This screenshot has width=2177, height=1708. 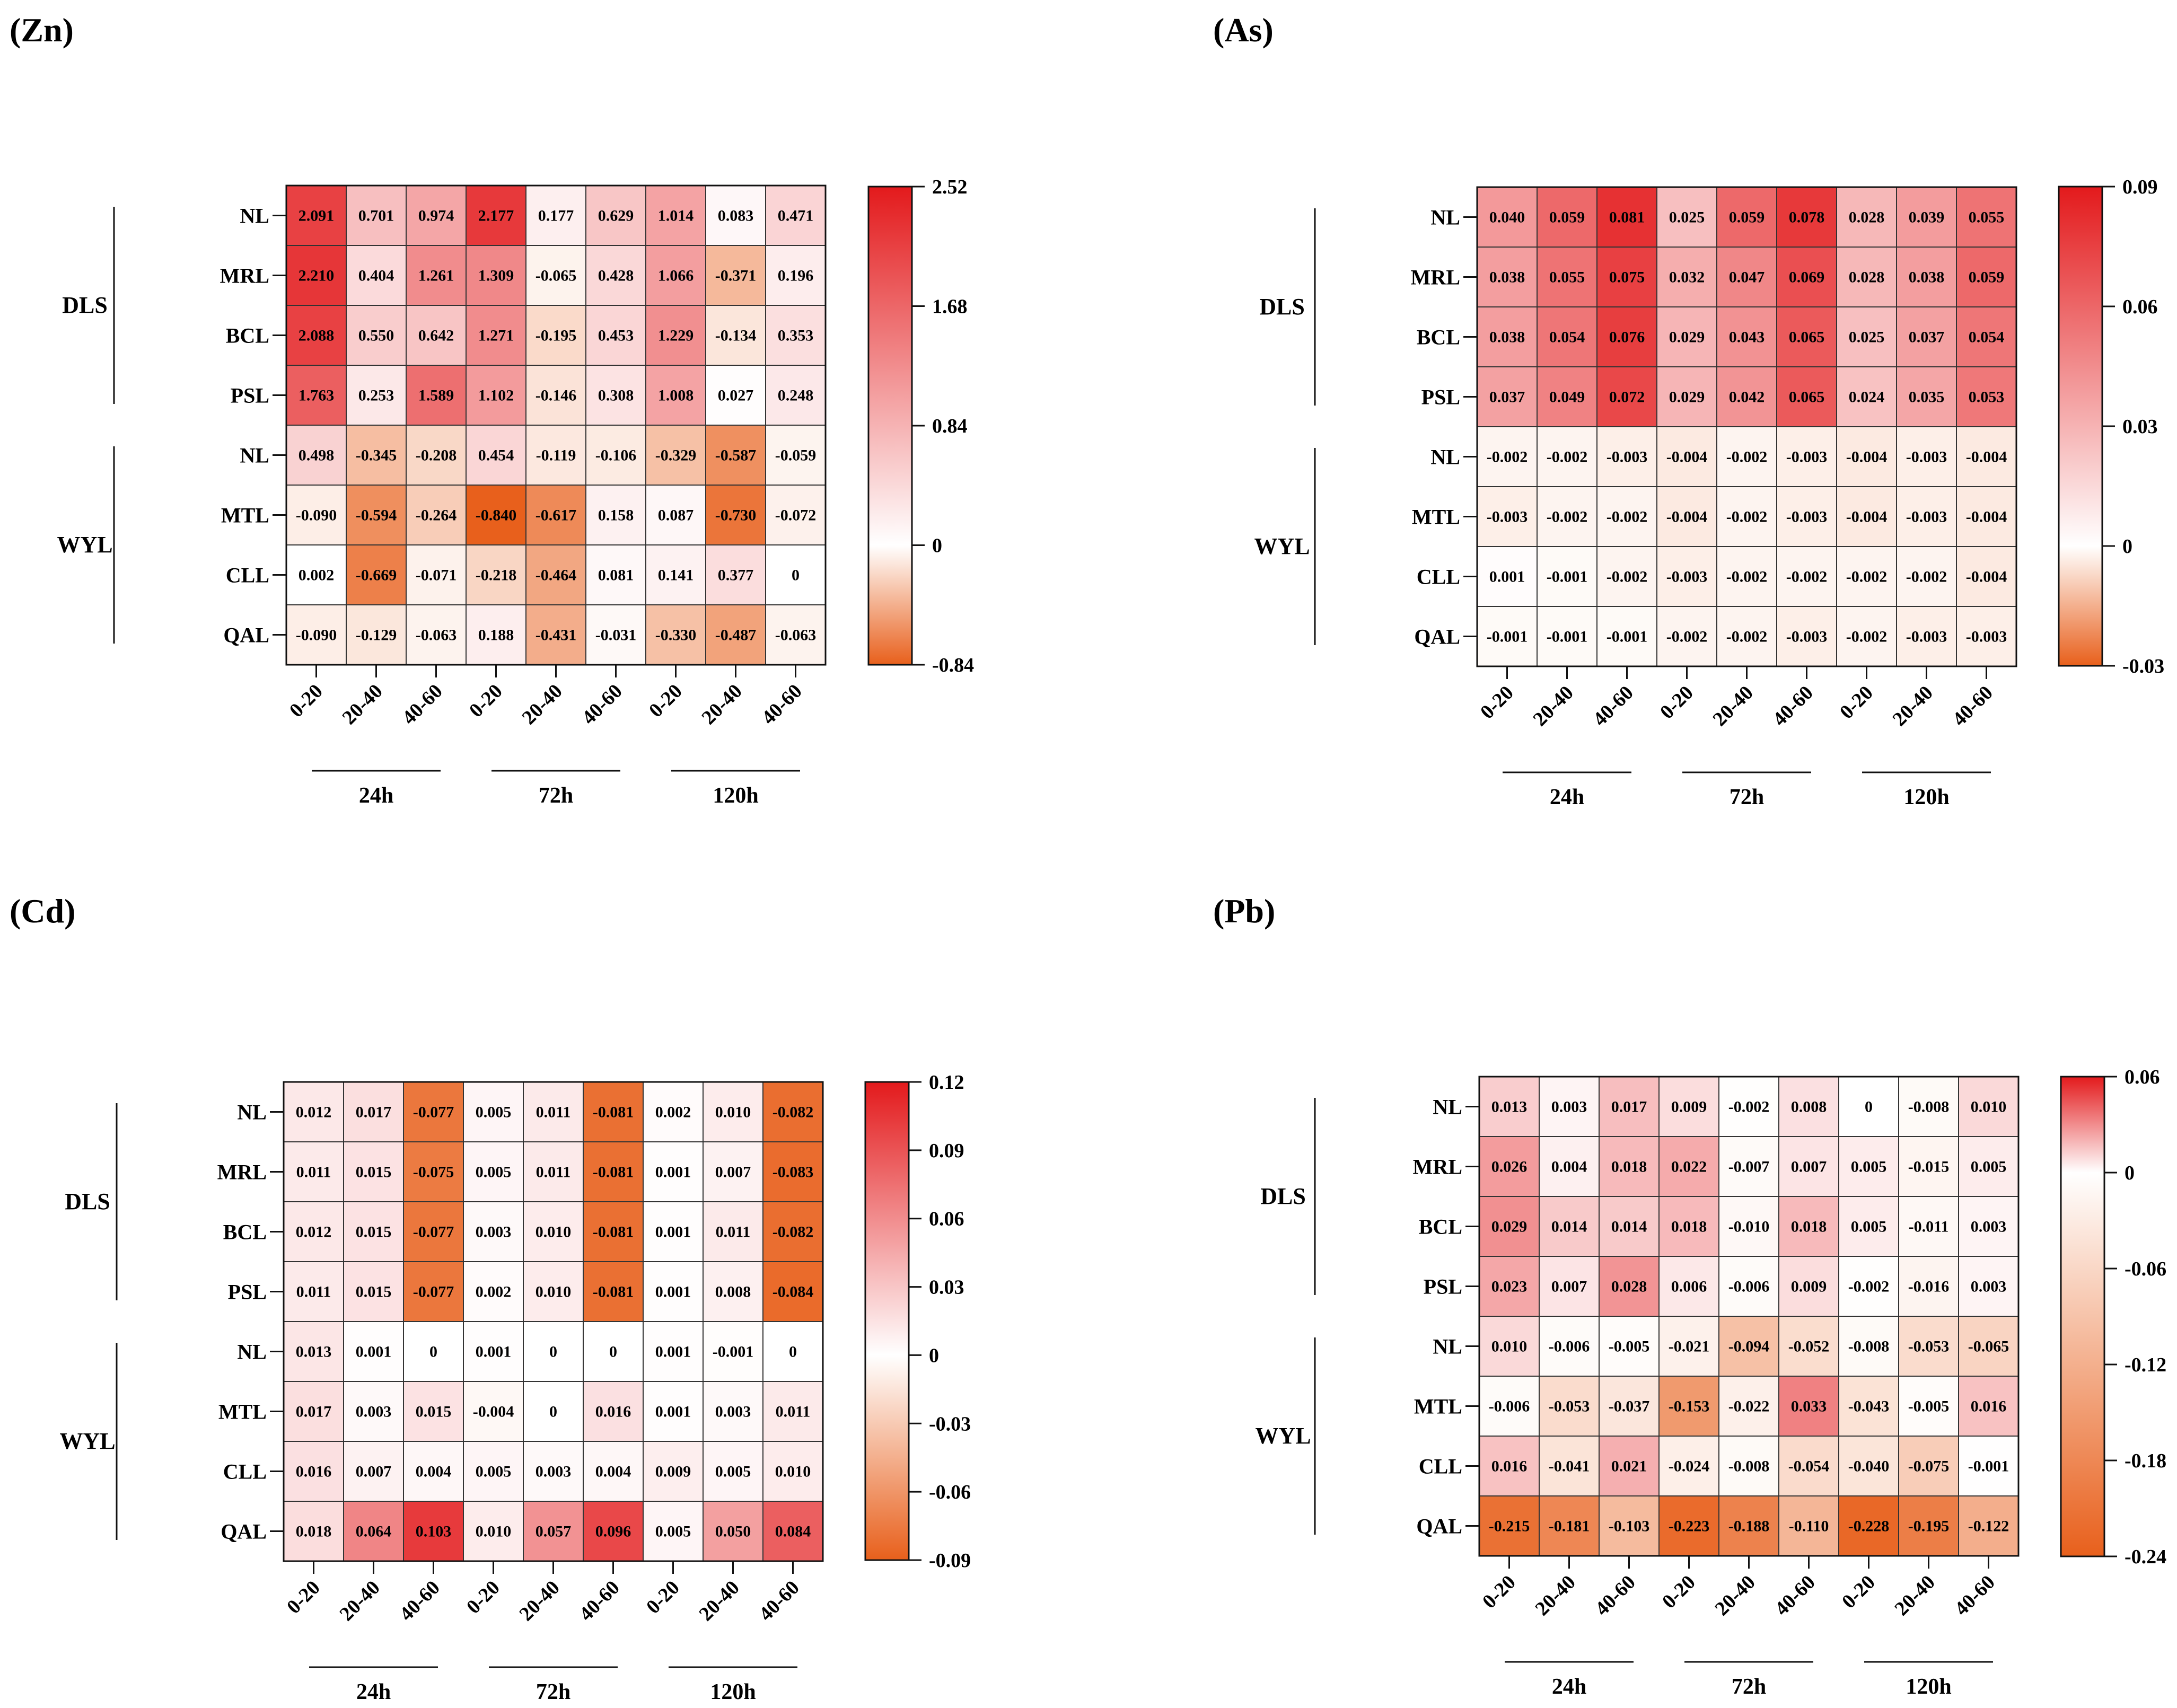 I want to click on colorbar-tick-label: -0.03, so click(x=950, y=1424).